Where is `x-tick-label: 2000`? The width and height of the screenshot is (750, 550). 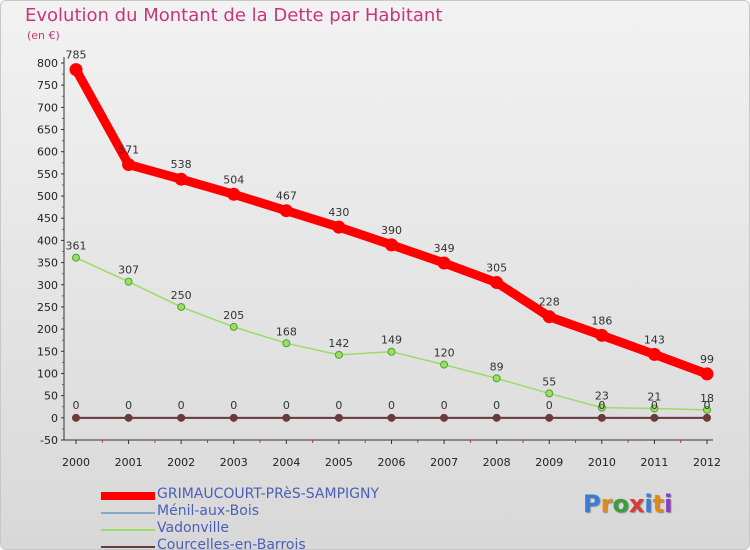
x-tick-label: 2000 is located at coordinates (76, 462).